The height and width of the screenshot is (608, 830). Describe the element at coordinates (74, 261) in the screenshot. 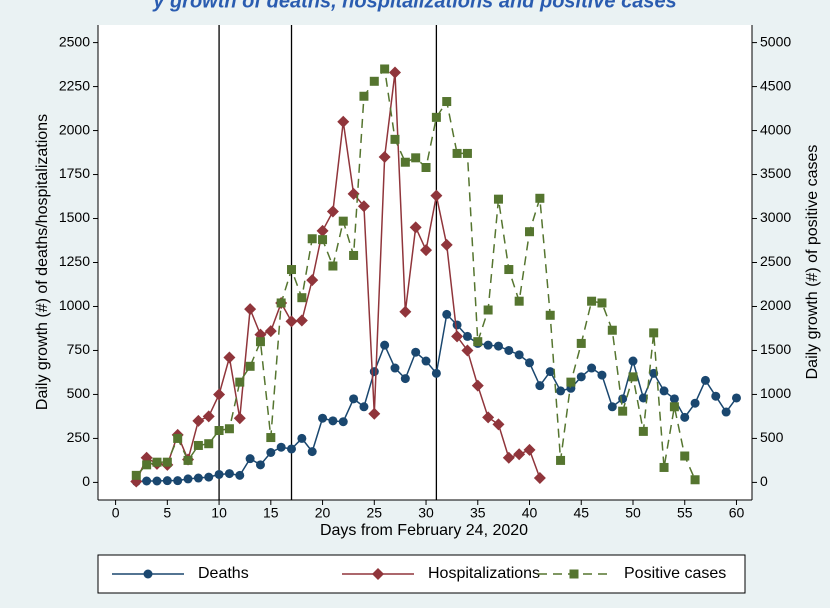

I see `y-tick-label: 1250` at that location.